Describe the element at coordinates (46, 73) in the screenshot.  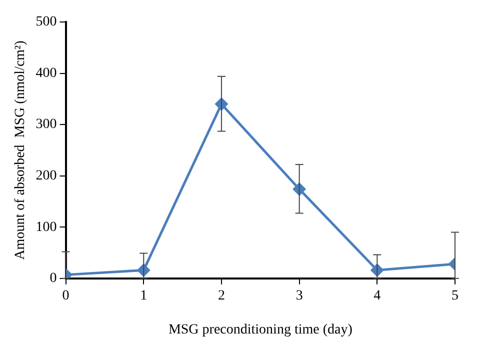
I see `y-tick-label: 400` at that location.